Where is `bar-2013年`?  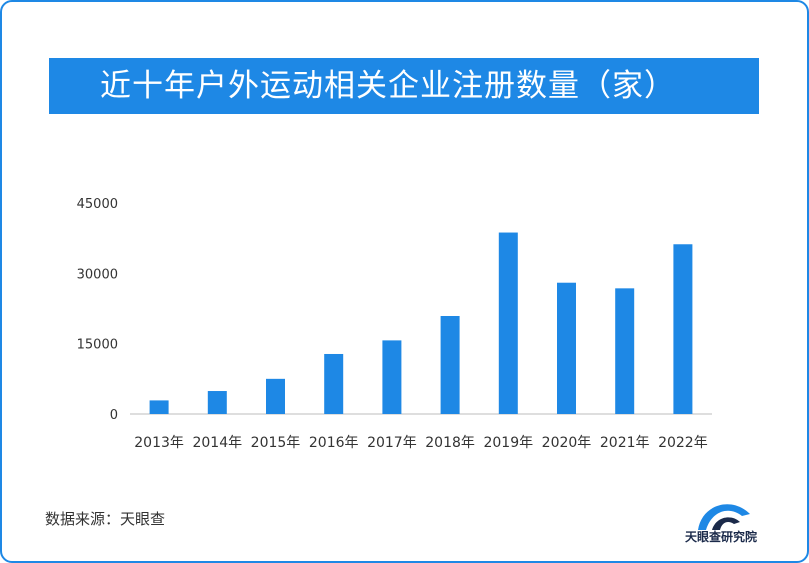 bar-2013年 is located at coordinates (159, 407).